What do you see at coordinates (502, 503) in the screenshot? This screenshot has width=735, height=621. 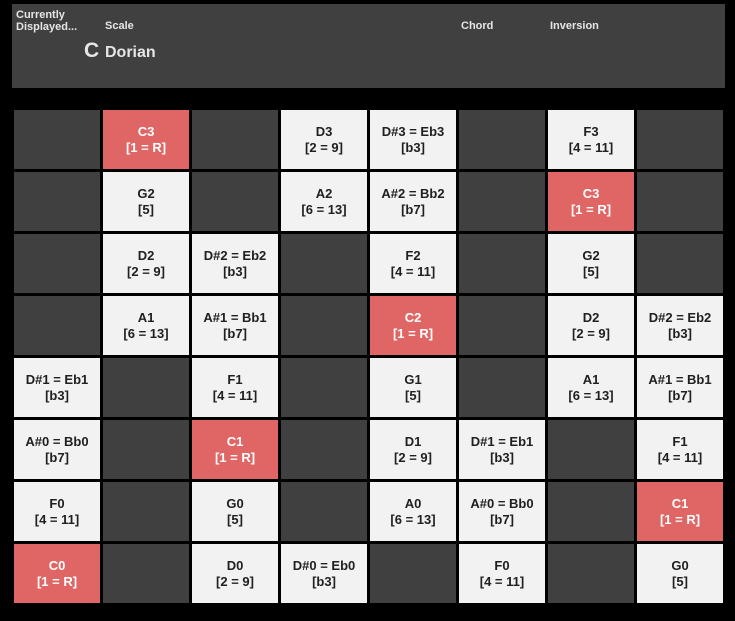 I see `pad-note-label: A#0 = Bb0` at bounding box center [502, 503].